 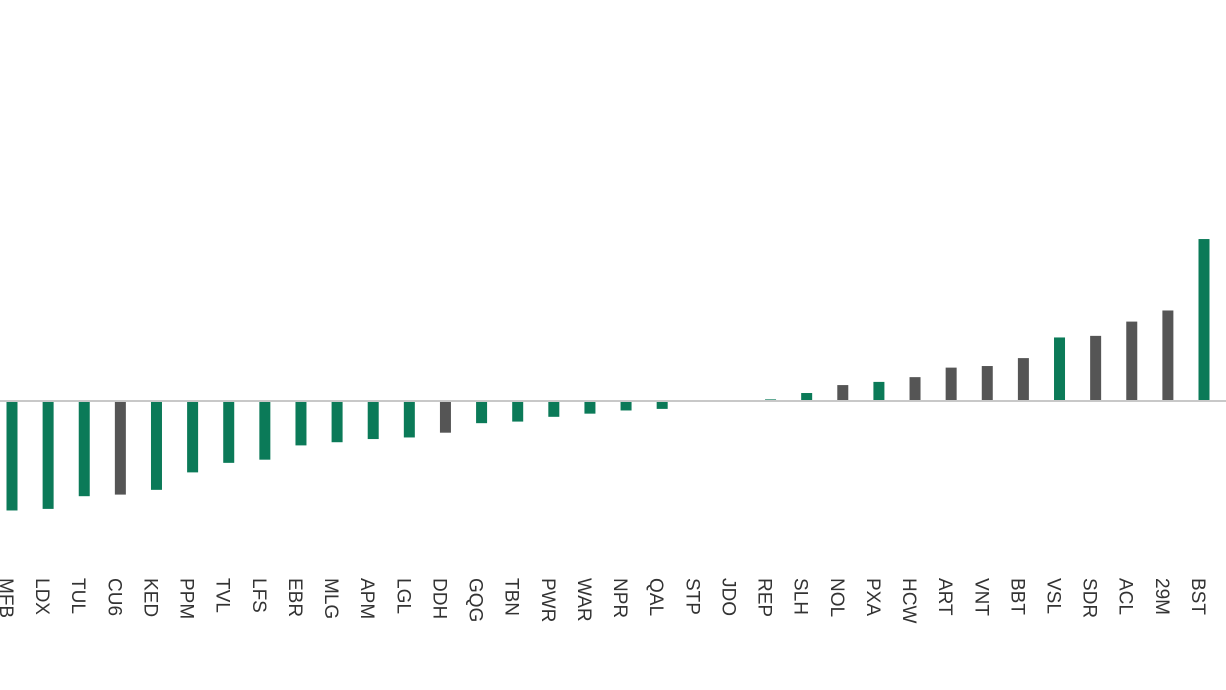 I want to click on bar-cu6, so click(x=120, y=447).